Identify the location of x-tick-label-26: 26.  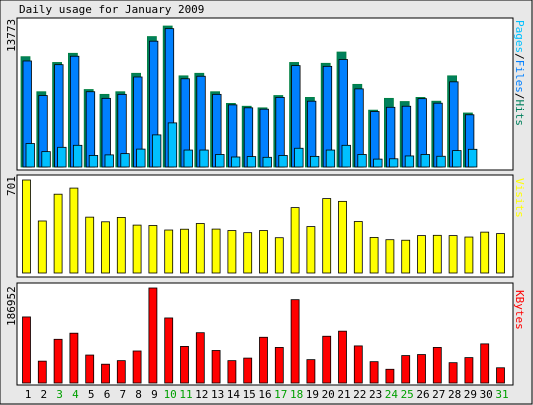
(422, 394).